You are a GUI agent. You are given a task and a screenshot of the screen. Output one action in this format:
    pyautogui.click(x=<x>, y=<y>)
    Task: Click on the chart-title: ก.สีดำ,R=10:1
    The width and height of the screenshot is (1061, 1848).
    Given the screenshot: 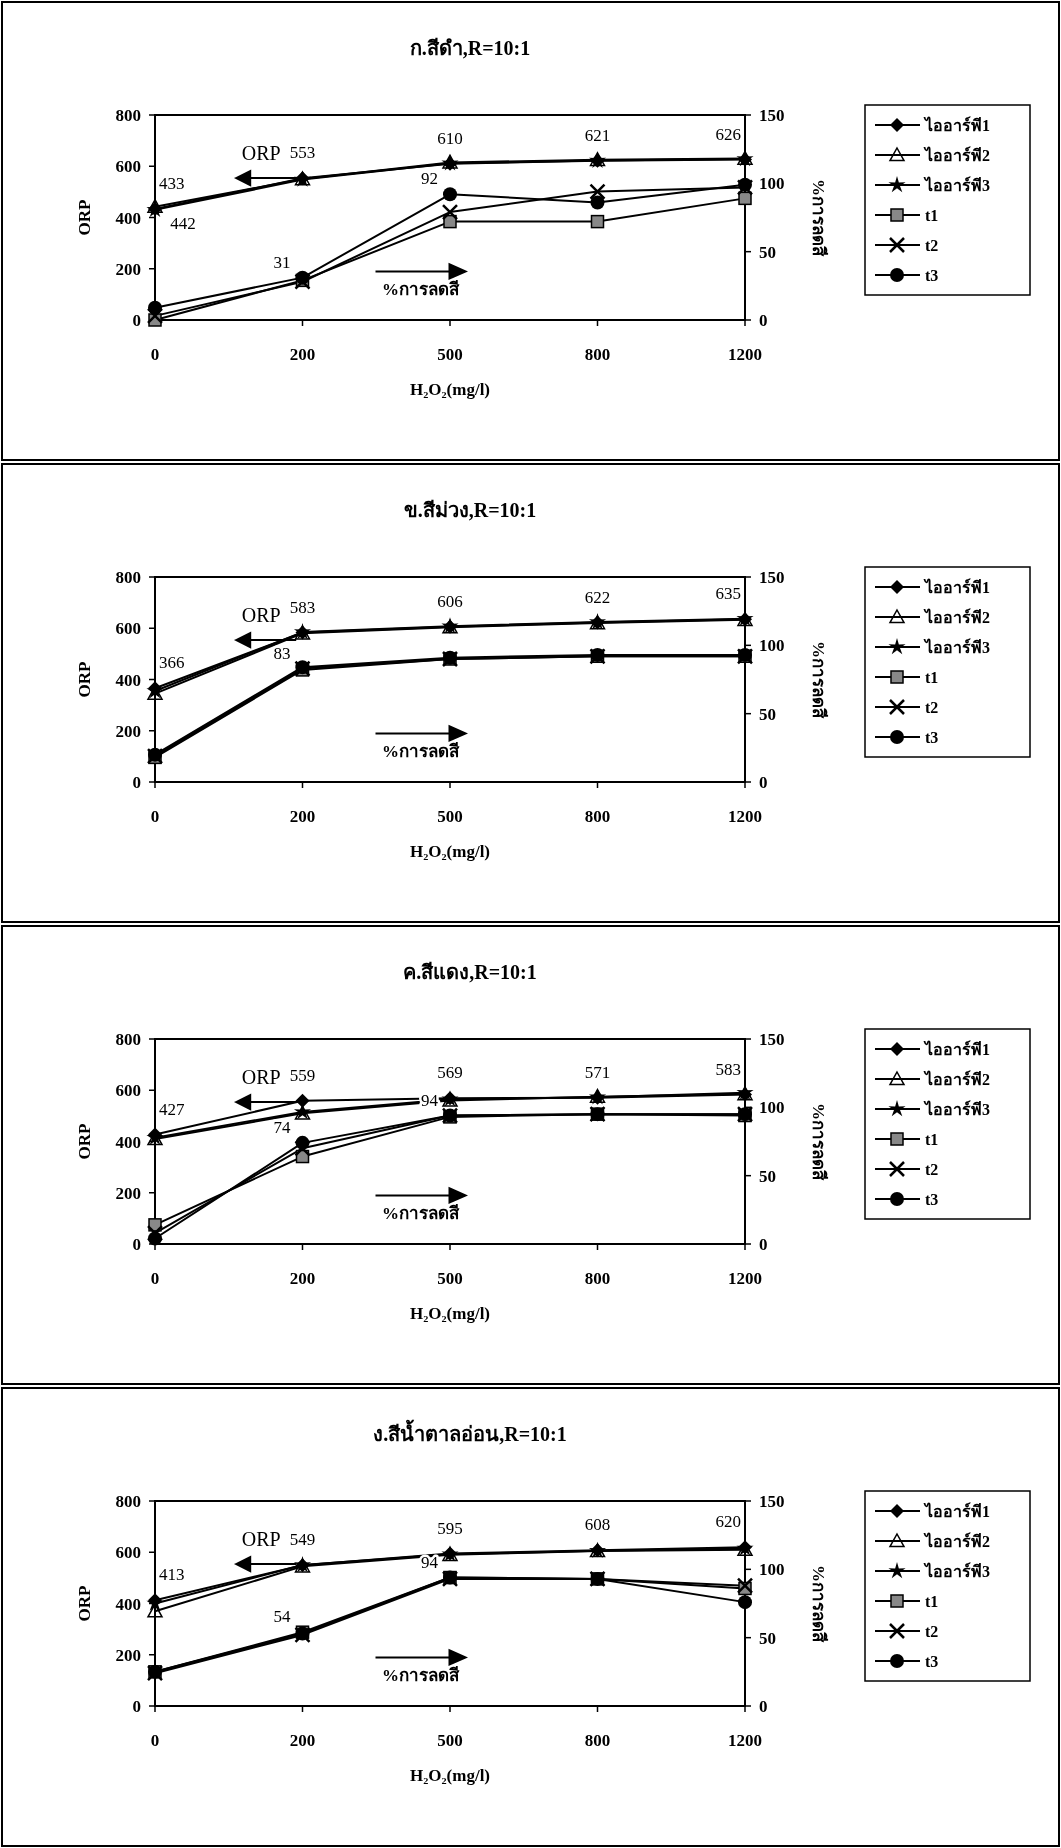 What is the action you would take?
    pyautogui.click(x=470, y=48)
    